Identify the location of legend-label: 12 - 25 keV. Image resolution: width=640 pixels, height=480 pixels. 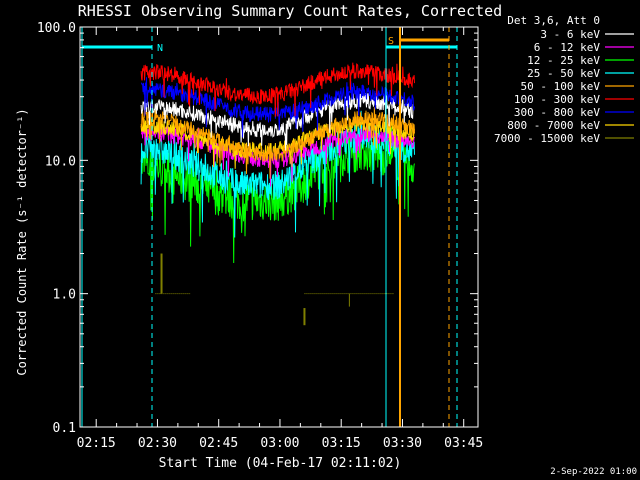
(563, 60).